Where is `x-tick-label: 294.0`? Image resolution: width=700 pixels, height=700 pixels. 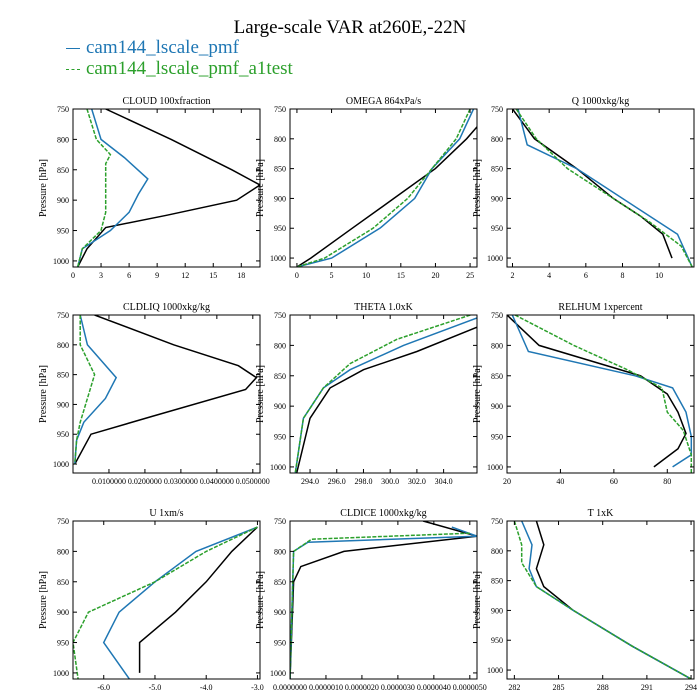
x-tick-label: 294.0 is located at coordinates (310, 481).